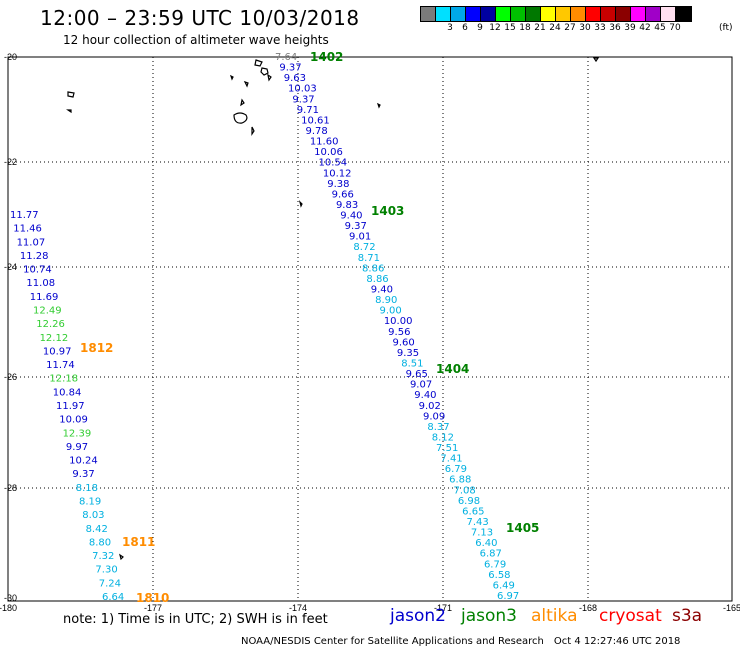  Describe the element at coordinates (100, 542) in the screenshot. I see `wave-height-value: 8.80` at that location.